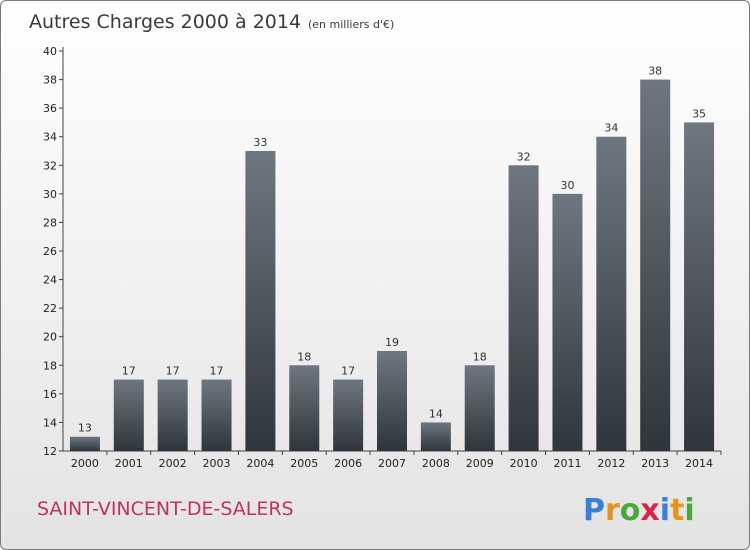 Image resolution: width=750 pixels, height=550 pixels. Describe the element at coordinates (217, 463) in the screenshot. I see `x-tick-label: 2003` at that location.